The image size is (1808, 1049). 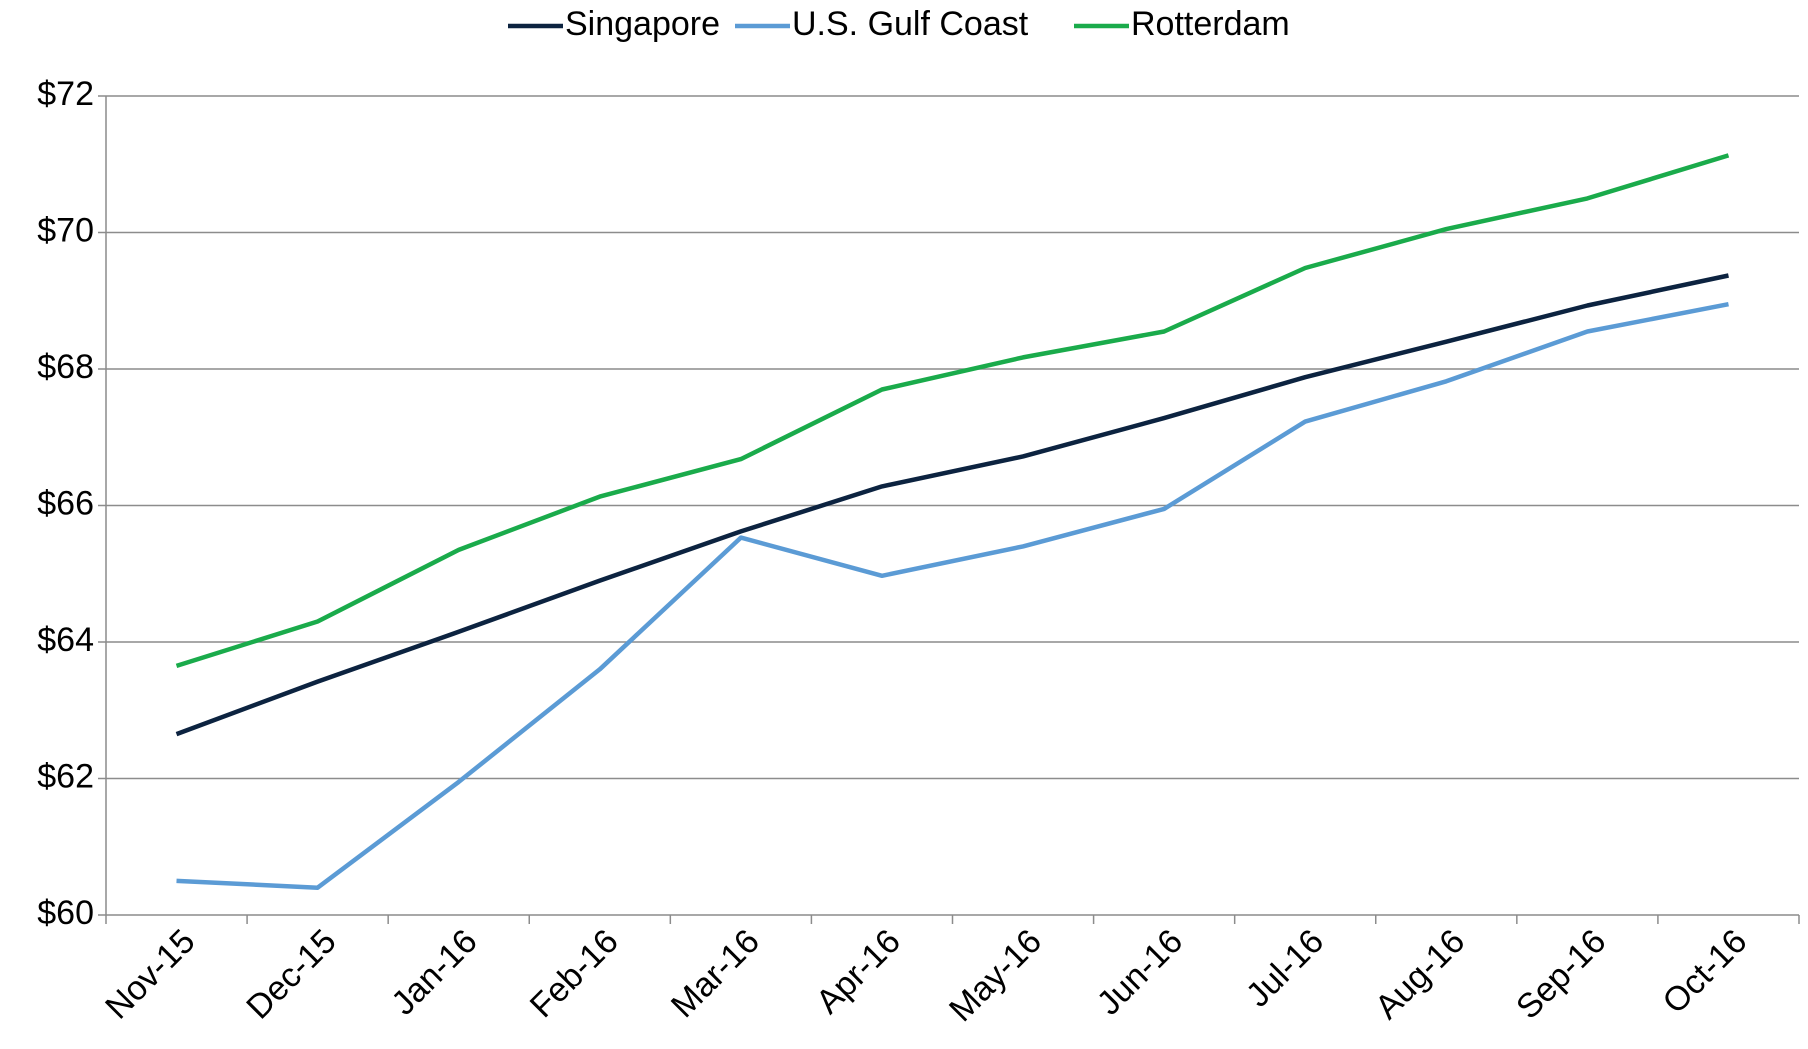 What do you see at coordinates (1285, 968) in the screenshot?
I see `x-tick-label: Jul-16` at bounding box center [1285, 968].